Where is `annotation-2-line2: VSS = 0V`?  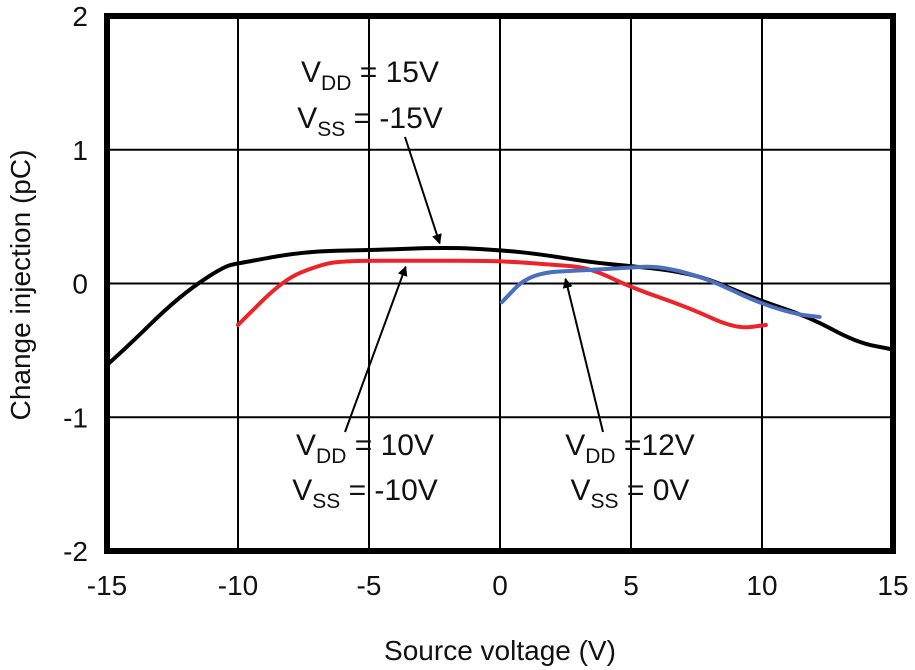 annotation-2-line2: VSS = 0V is located at coordinates (630, 493).